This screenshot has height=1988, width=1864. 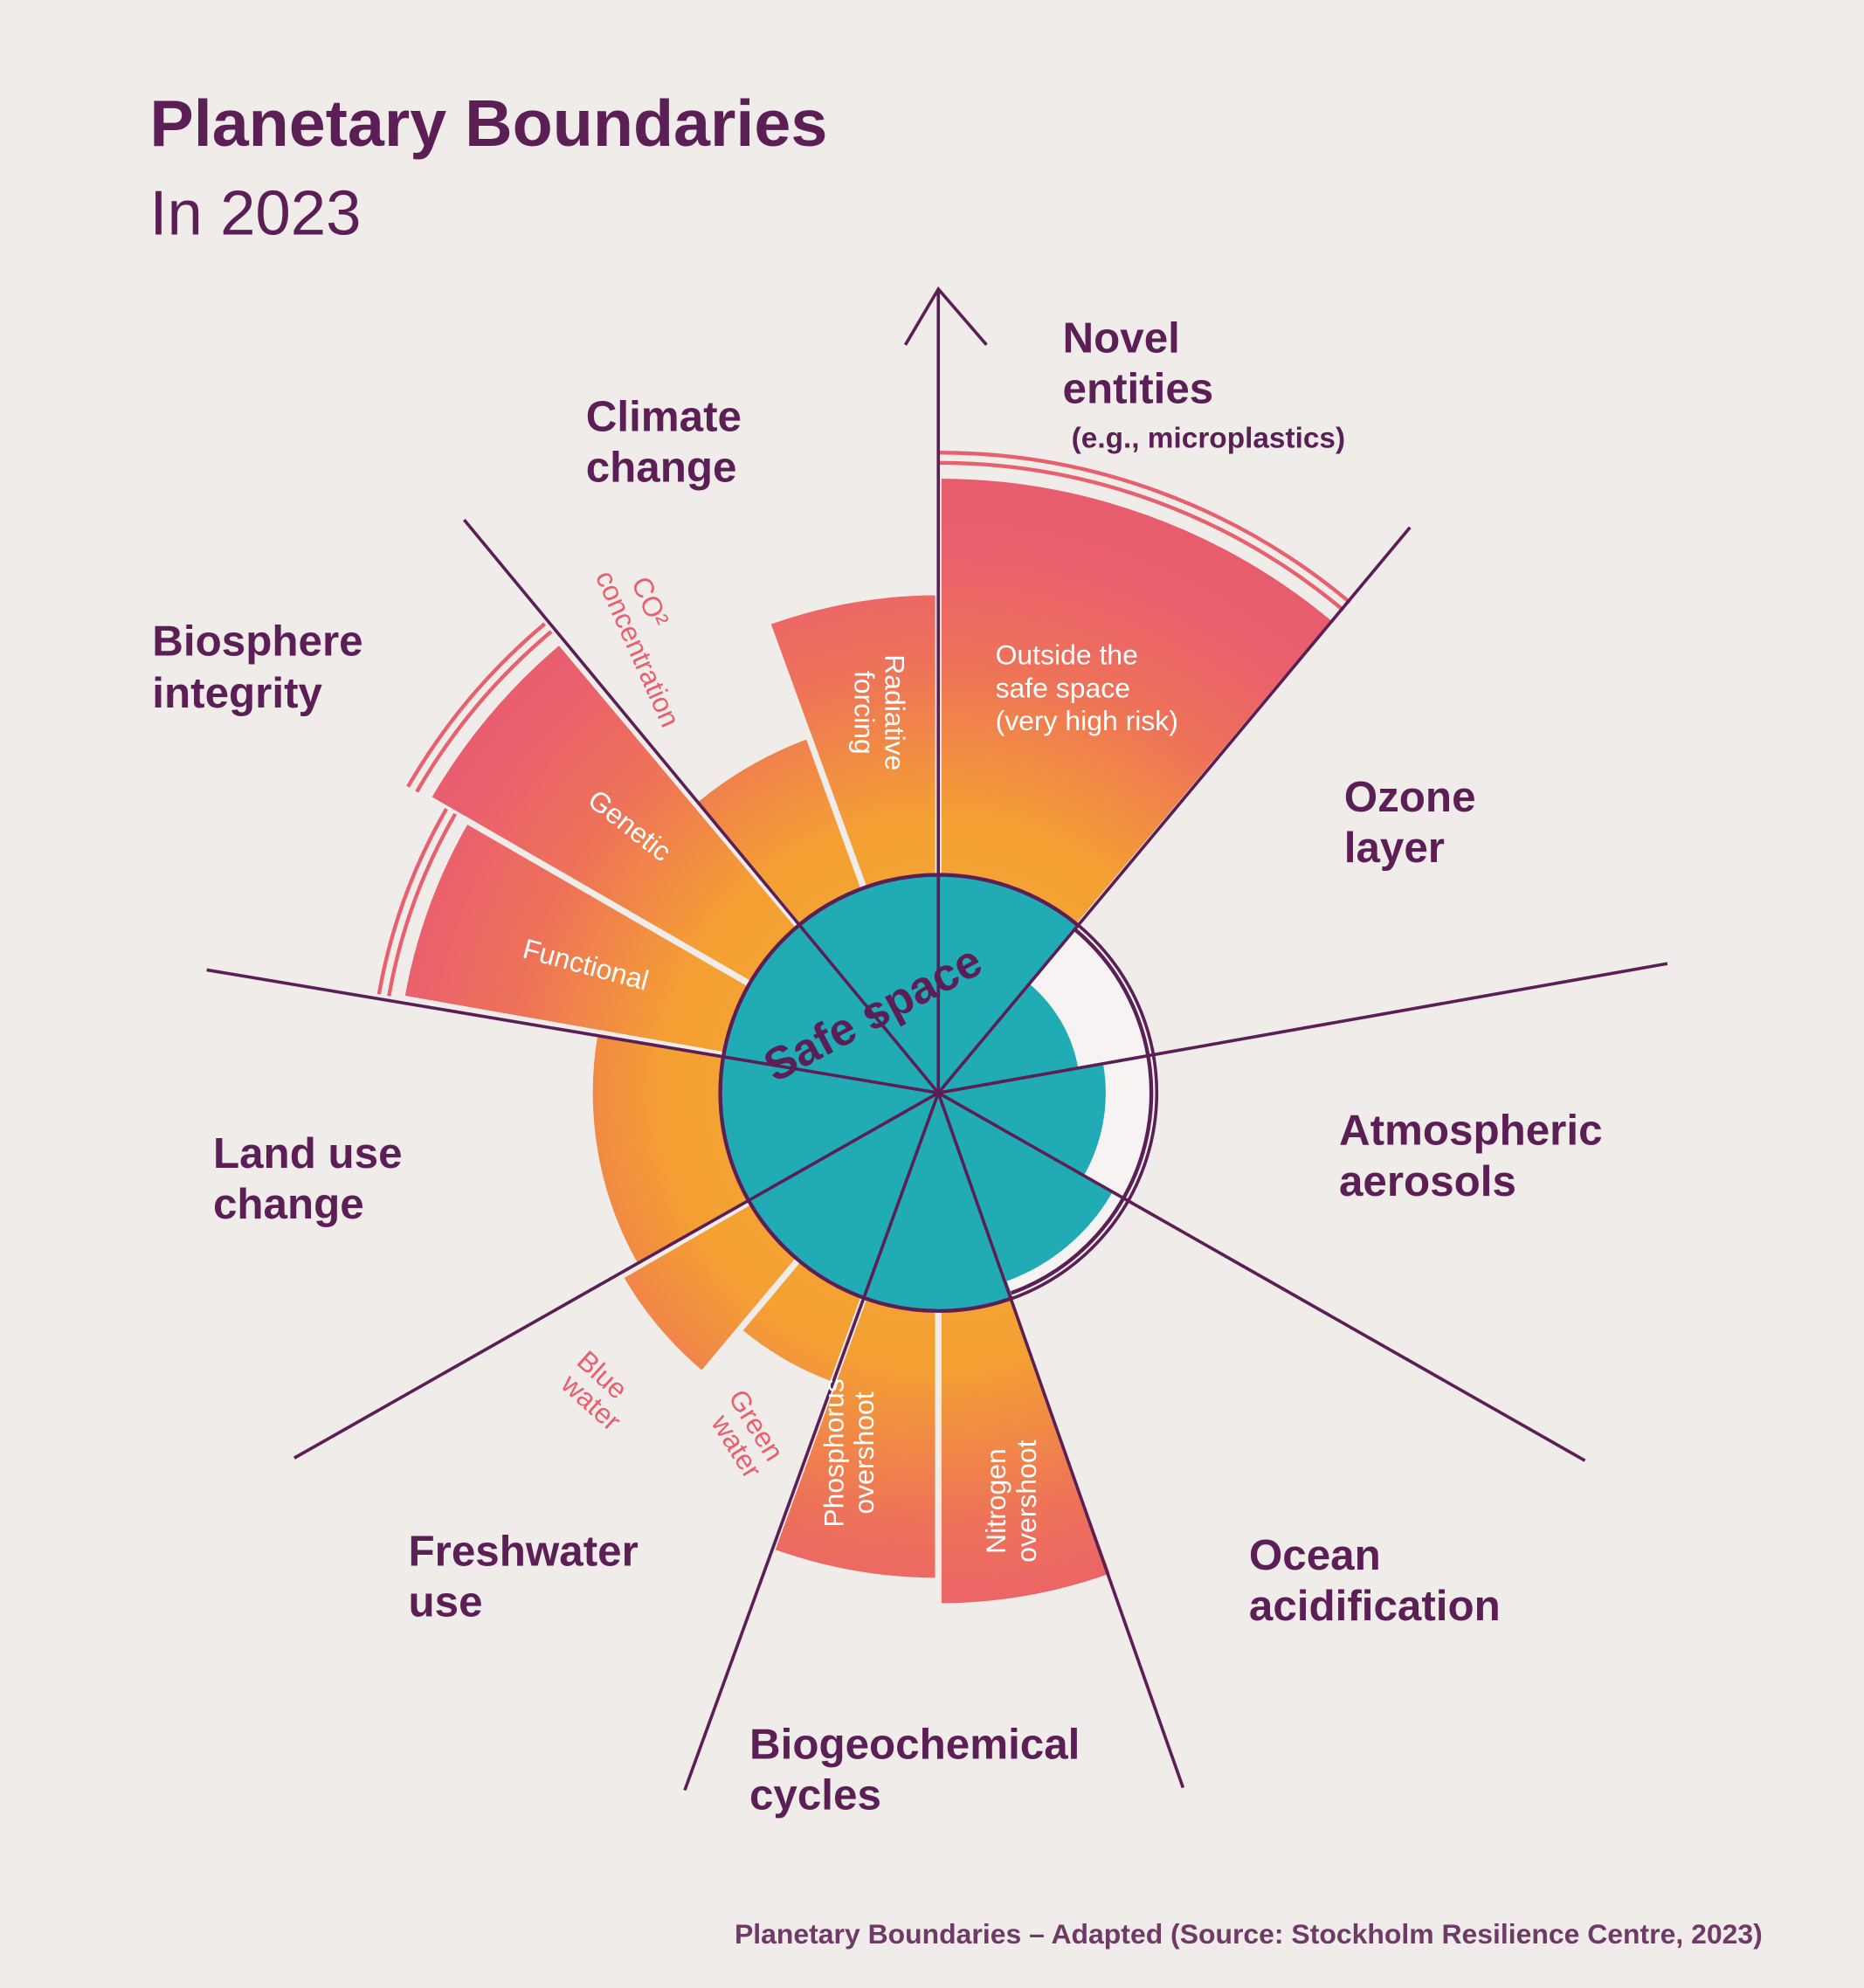 I want to click on boundary-label: Land use, so click(x=308, y=1153).